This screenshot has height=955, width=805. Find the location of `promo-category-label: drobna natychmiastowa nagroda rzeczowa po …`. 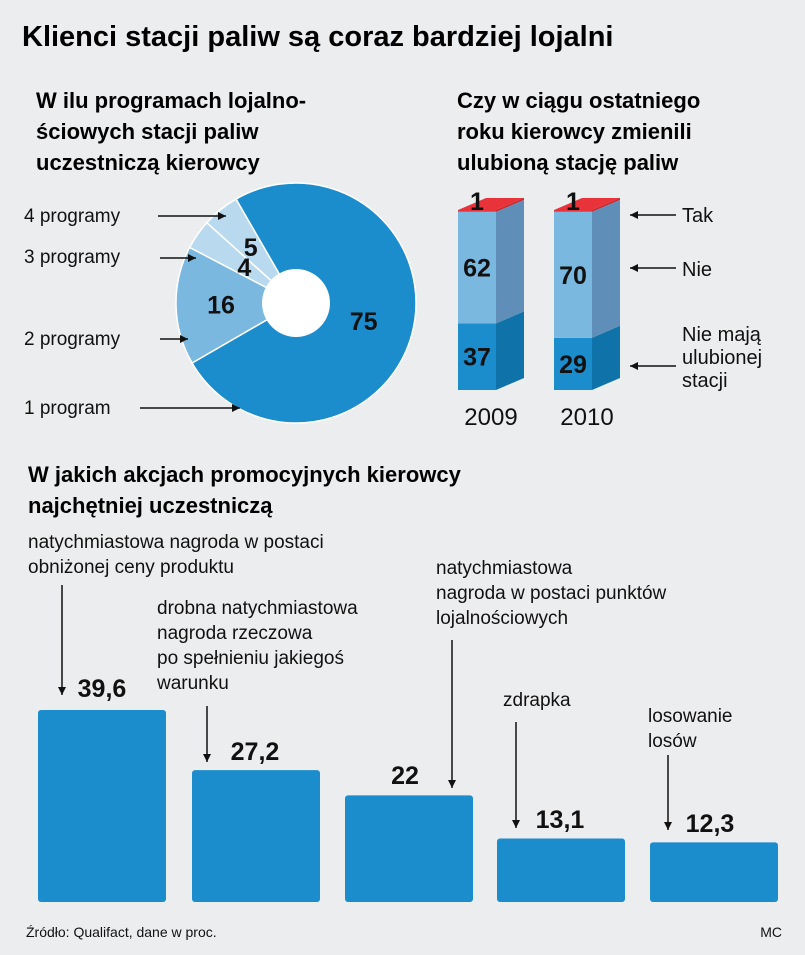

promo-category-label: drobna natychmiastowa nagroda rzeczowa po … is located at coordinates (257, 646).